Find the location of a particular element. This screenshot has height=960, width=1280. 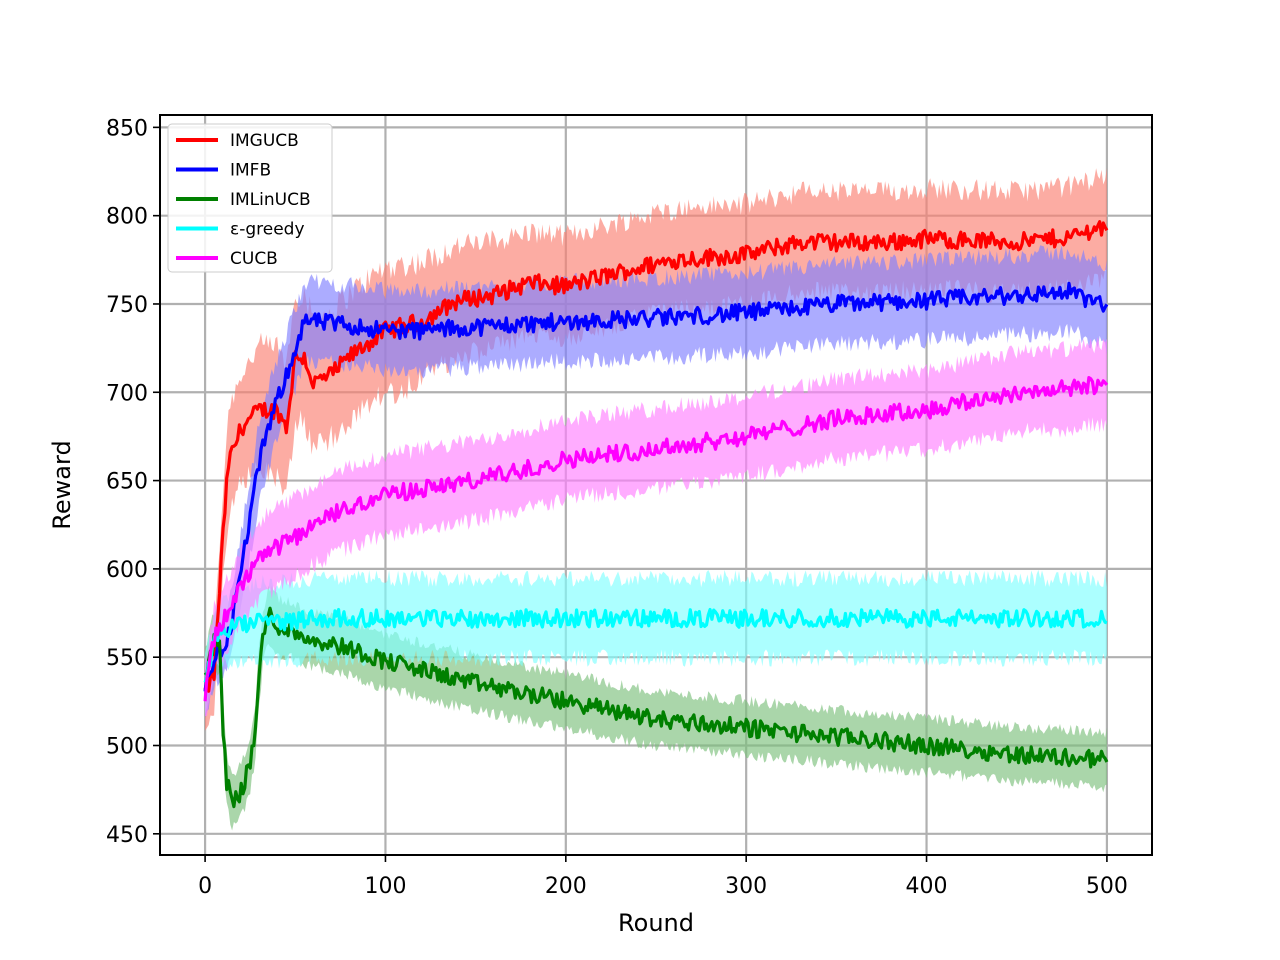

x-tick-label: 200 is located at coordinates (566, 886).